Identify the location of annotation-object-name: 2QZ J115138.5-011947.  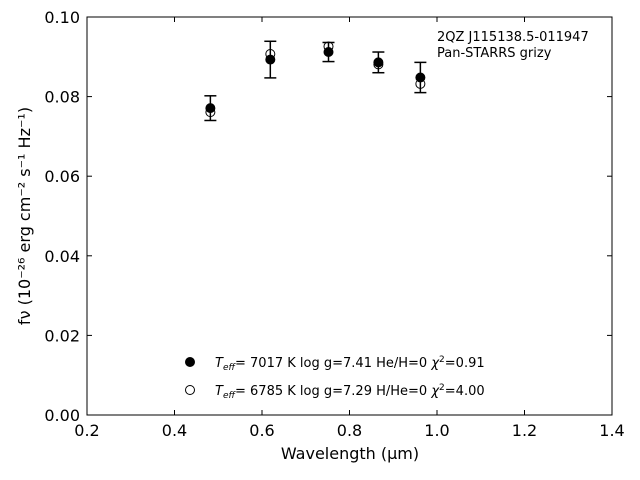
(513, 37).